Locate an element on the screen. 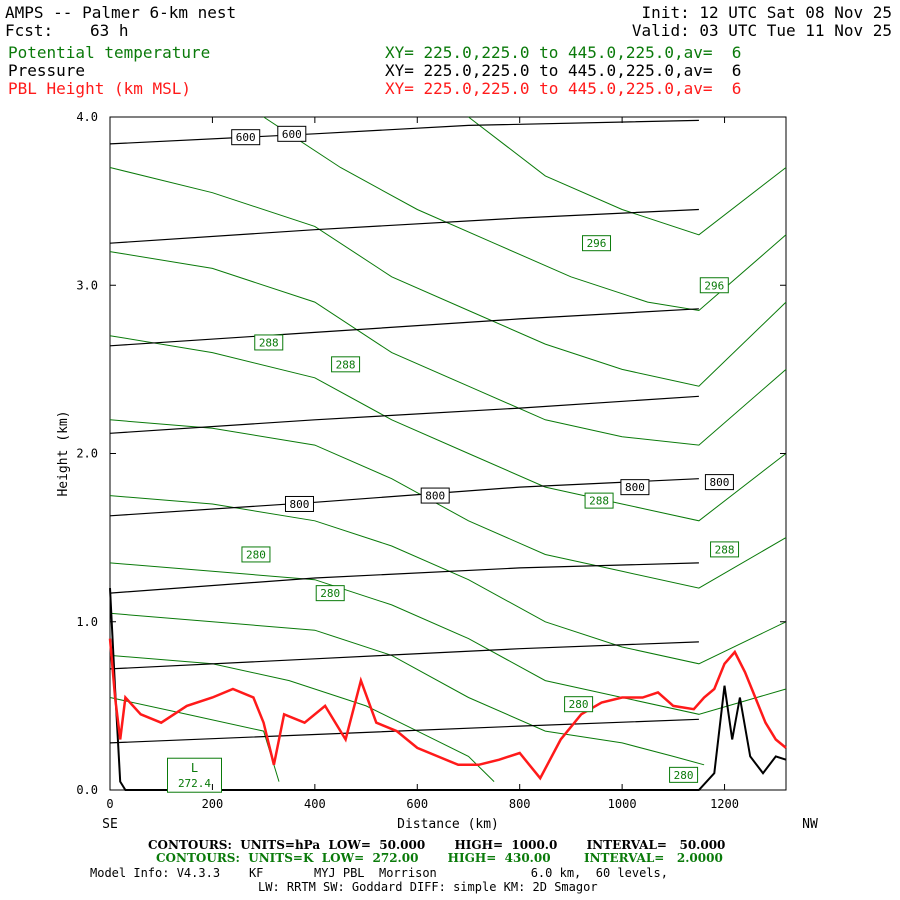 The width and height of the screenshot is (900, 900). isobar-label-4: 800 is located at coordinates (635, 487).